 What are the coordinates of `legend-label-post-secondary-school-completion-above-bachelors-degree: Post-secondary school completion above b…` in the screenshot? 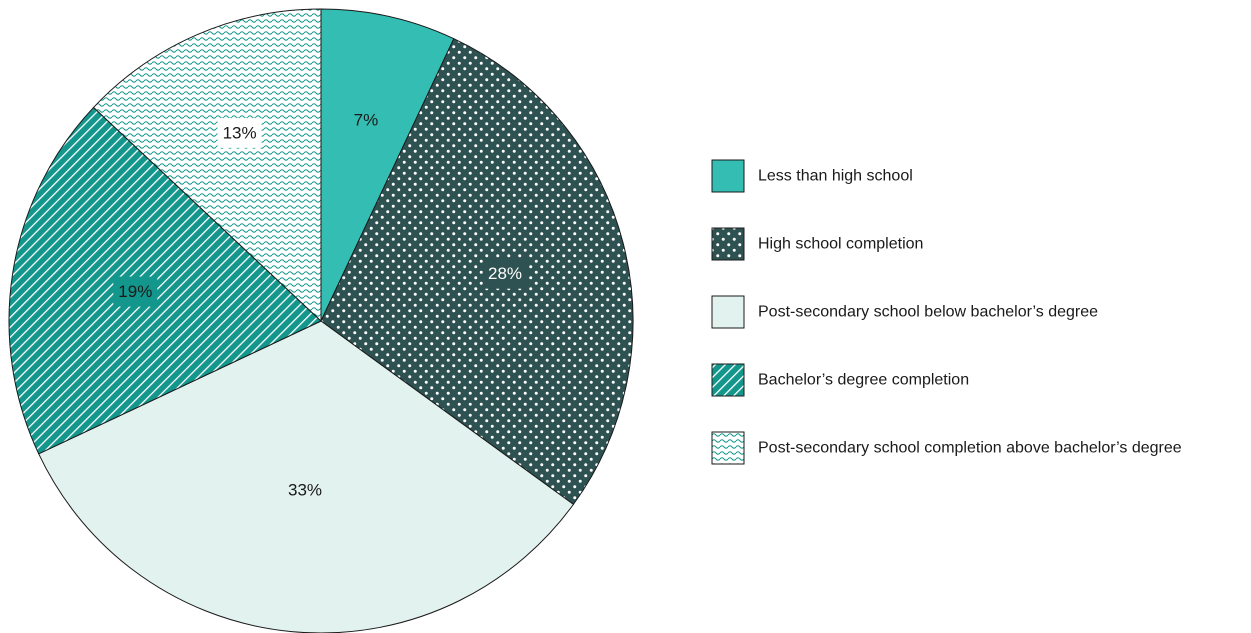 It's located at (970, 448).